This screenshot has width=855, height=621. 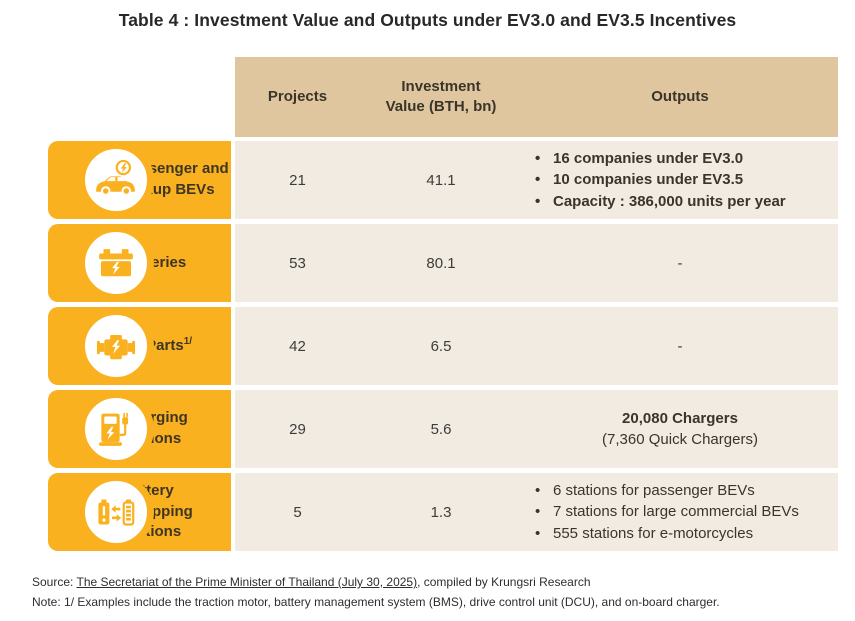 I want to click on column-header-investment: Investment Value (BTH, bn), so click(x=441, y=97).